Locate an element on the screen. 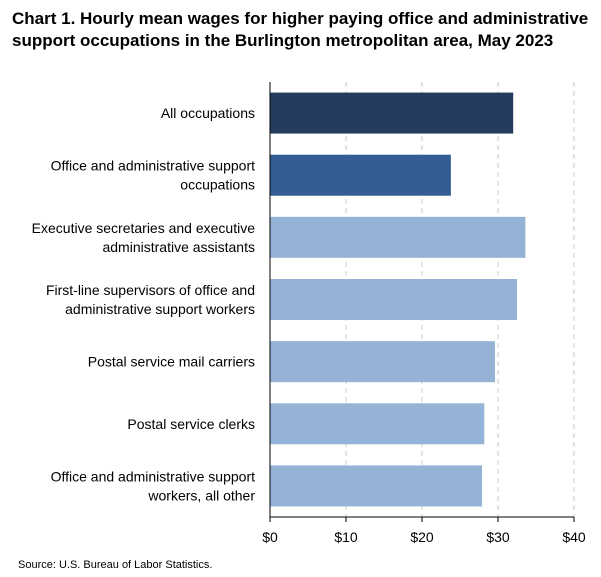 The width and height of the screenshot is (601, 577). source-note: Source: U.S. Bureau of Labor Statistics. is located at coordinates (115, 565).